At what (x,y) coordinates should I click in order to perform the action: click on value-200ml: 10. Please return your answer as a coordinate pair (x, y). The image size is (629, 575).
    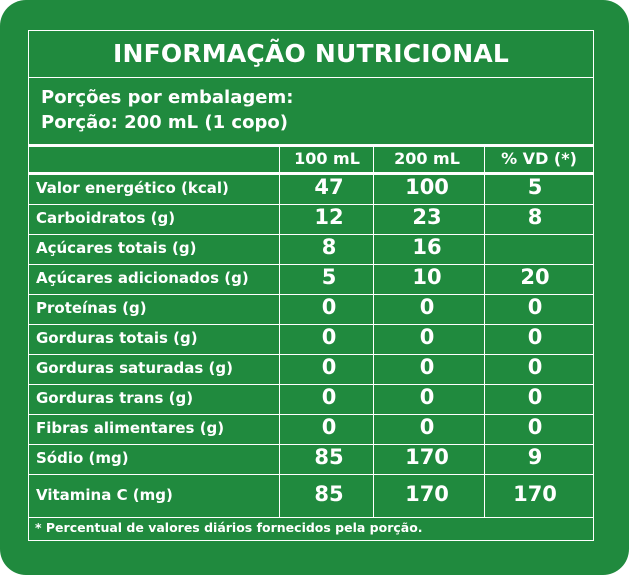
    Looking at the image, I should click on (427, 277).